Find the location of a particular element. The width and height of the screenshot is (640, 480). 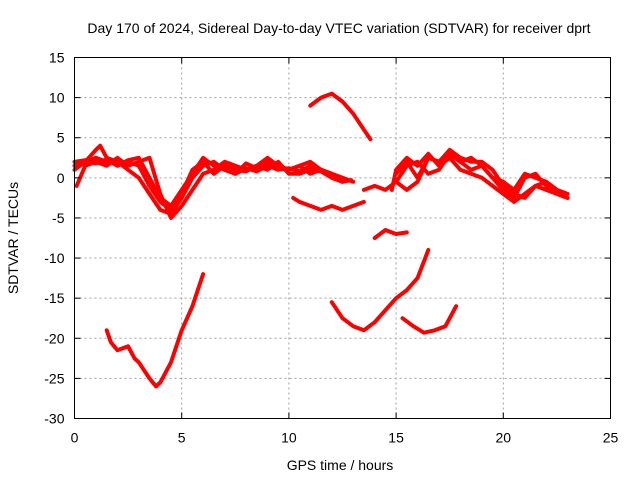

series-line-trace-d is located at coordinates (213, 183).